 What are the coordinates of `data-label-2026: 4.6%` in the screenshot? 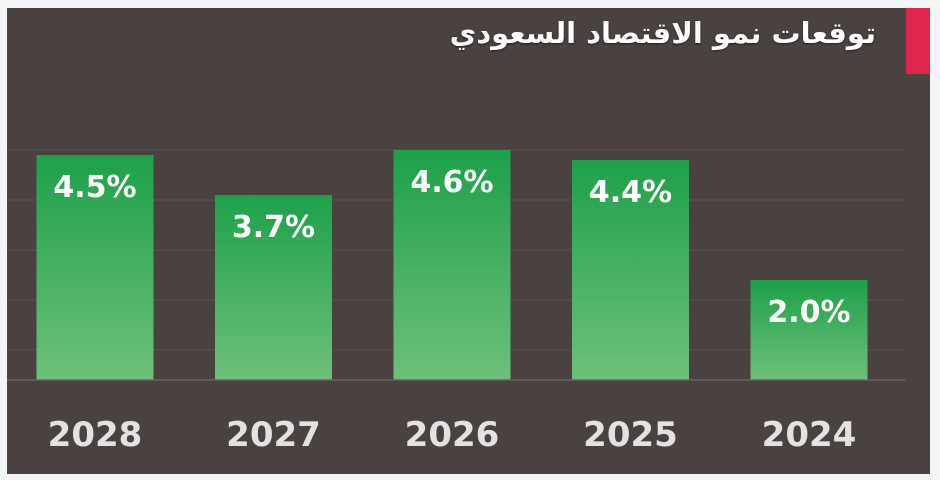 It's located at (451, 182).